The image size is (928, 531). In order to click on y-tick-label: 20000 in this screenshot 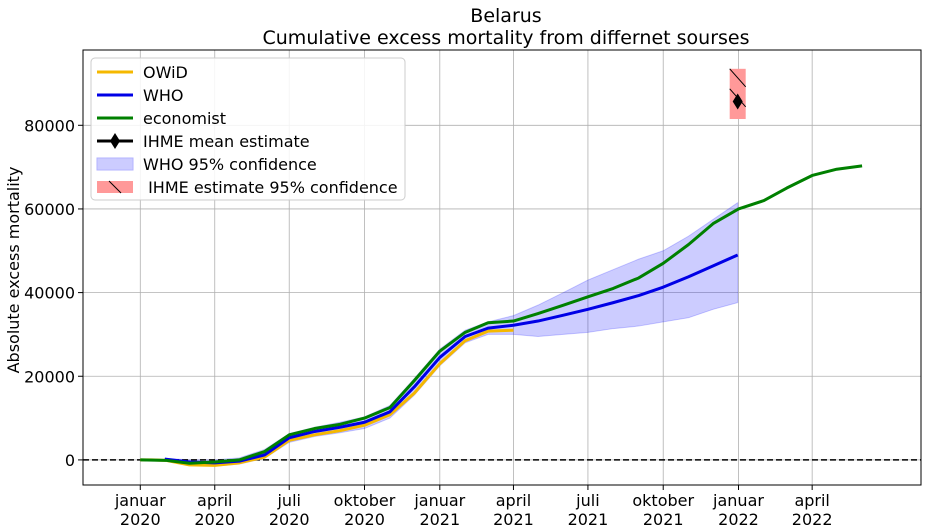, I will do `click(49, 376)`.